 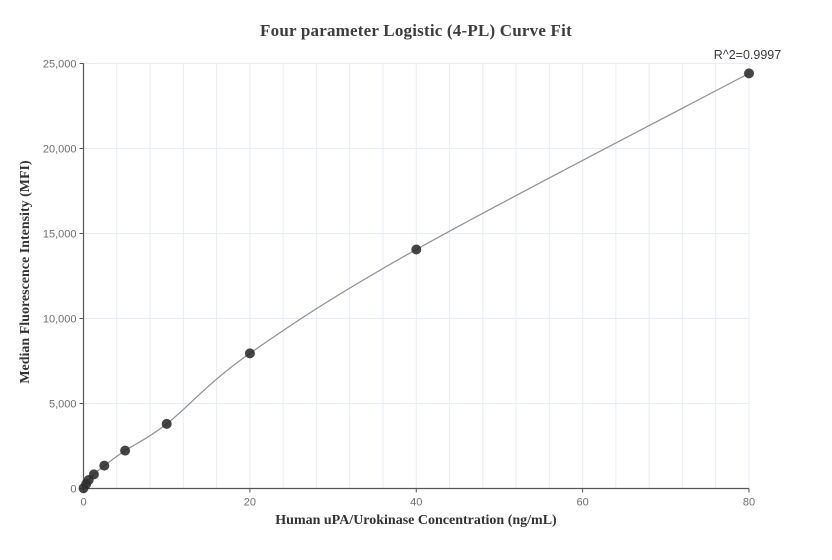 What do you see at coordinates (583, 503) in the screenshot?
I see `x-tick-label: 60` at bounding box center [583, 503].